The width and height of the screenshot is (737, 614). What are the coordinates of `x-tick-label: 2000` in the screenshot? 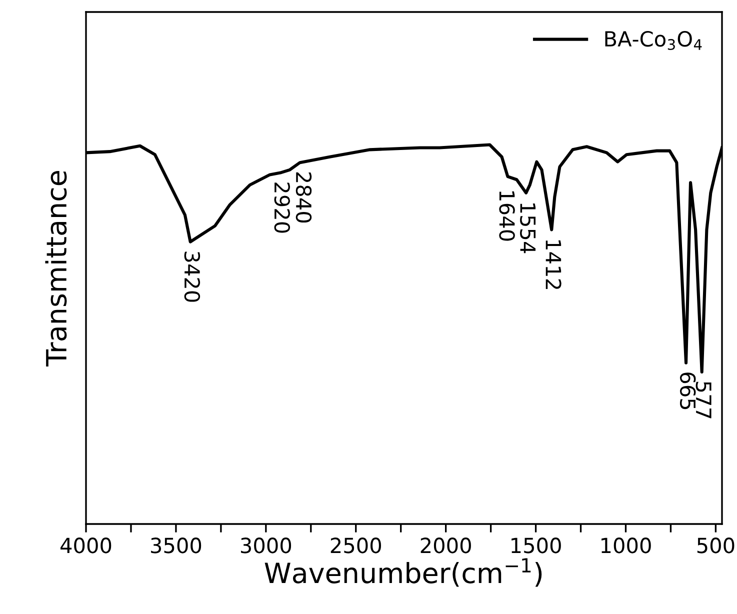 It's located at (445, 546).